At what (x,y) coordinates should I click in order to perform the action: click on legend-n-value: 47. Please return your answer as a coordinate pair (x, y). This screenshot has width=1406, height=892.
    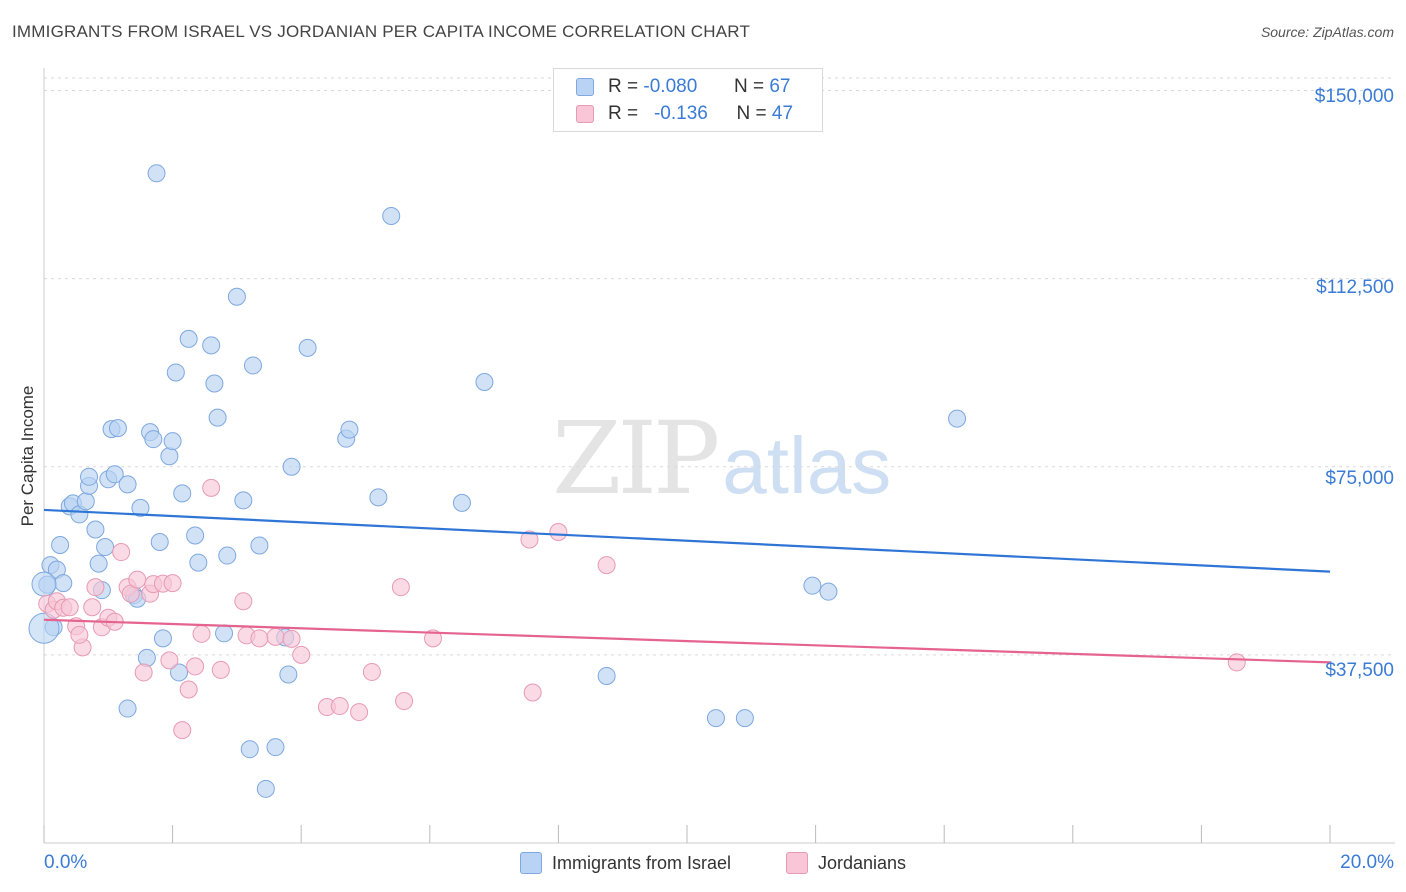
    Looking at the image, I should click on (782, 113).